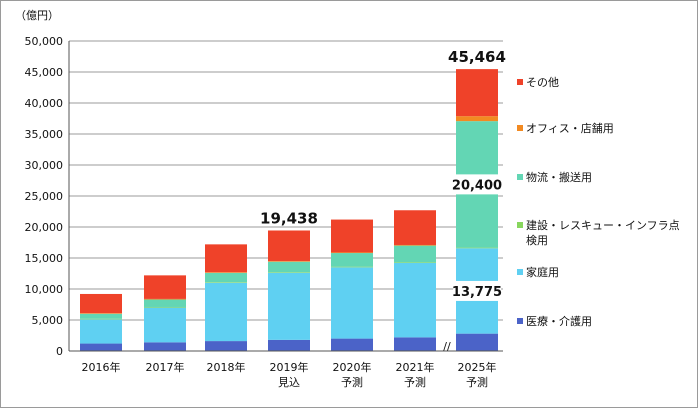 This screenshot has width=700, height=410. What do you see at coordinates (48, 320) in the screenshot?
I see `y-tick-label: 5,000` at bounding box center [48, 320].